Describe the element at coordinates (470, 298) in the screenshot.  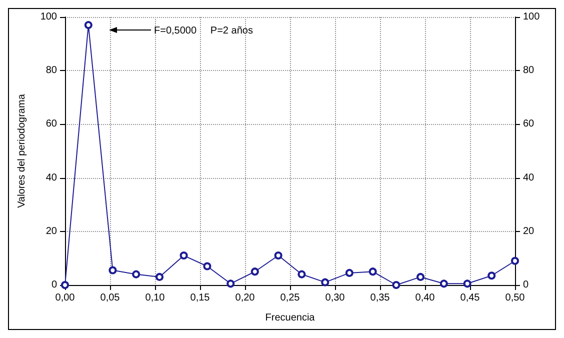
I see `x-tick-label: 0,45` at that location.